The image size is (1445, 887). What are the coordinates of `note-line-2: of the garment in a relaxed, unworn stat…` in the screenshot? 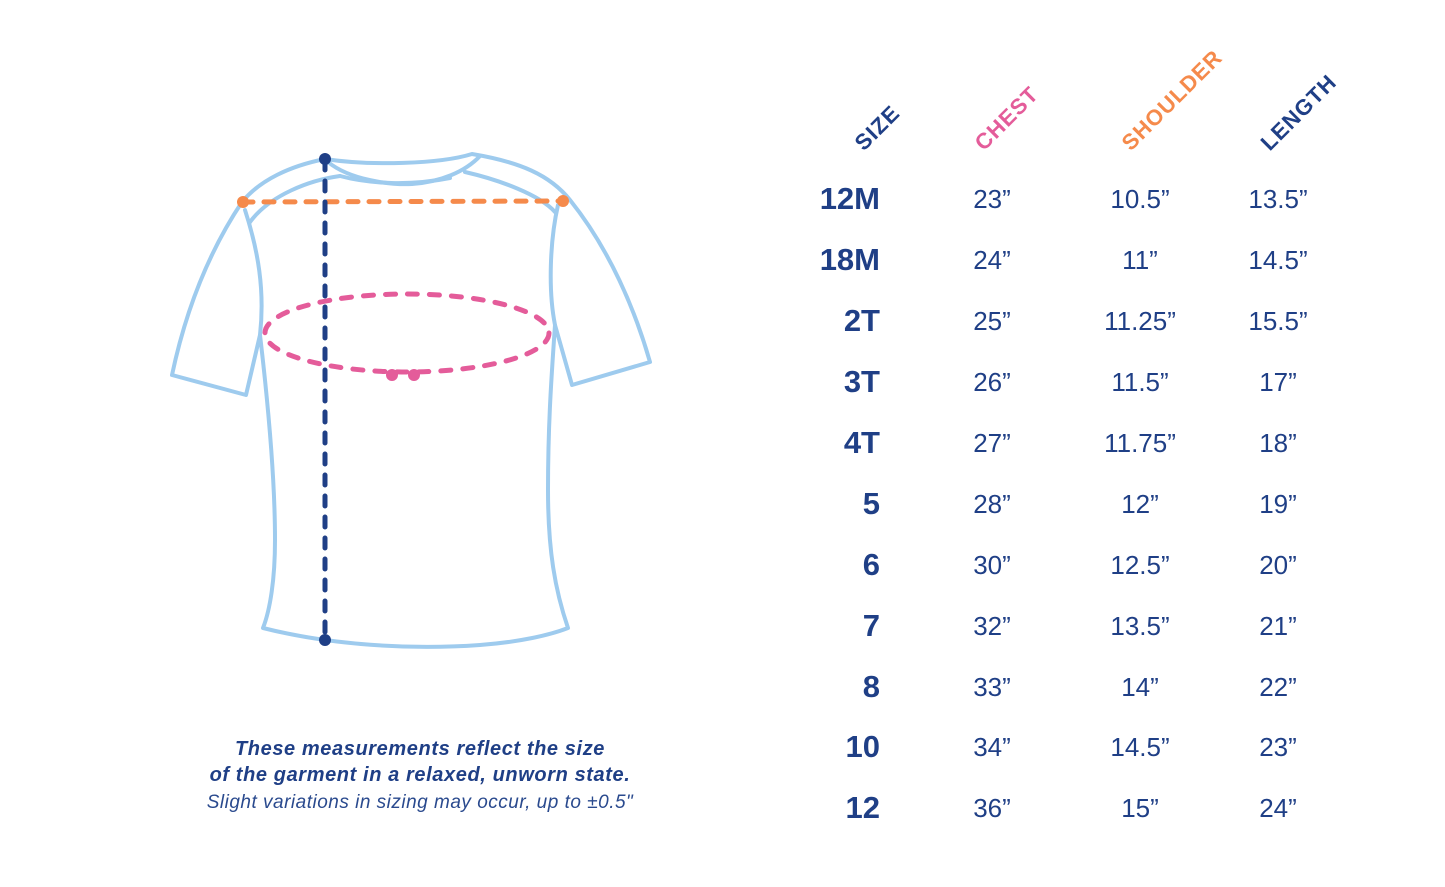 It's located at (420, 775).